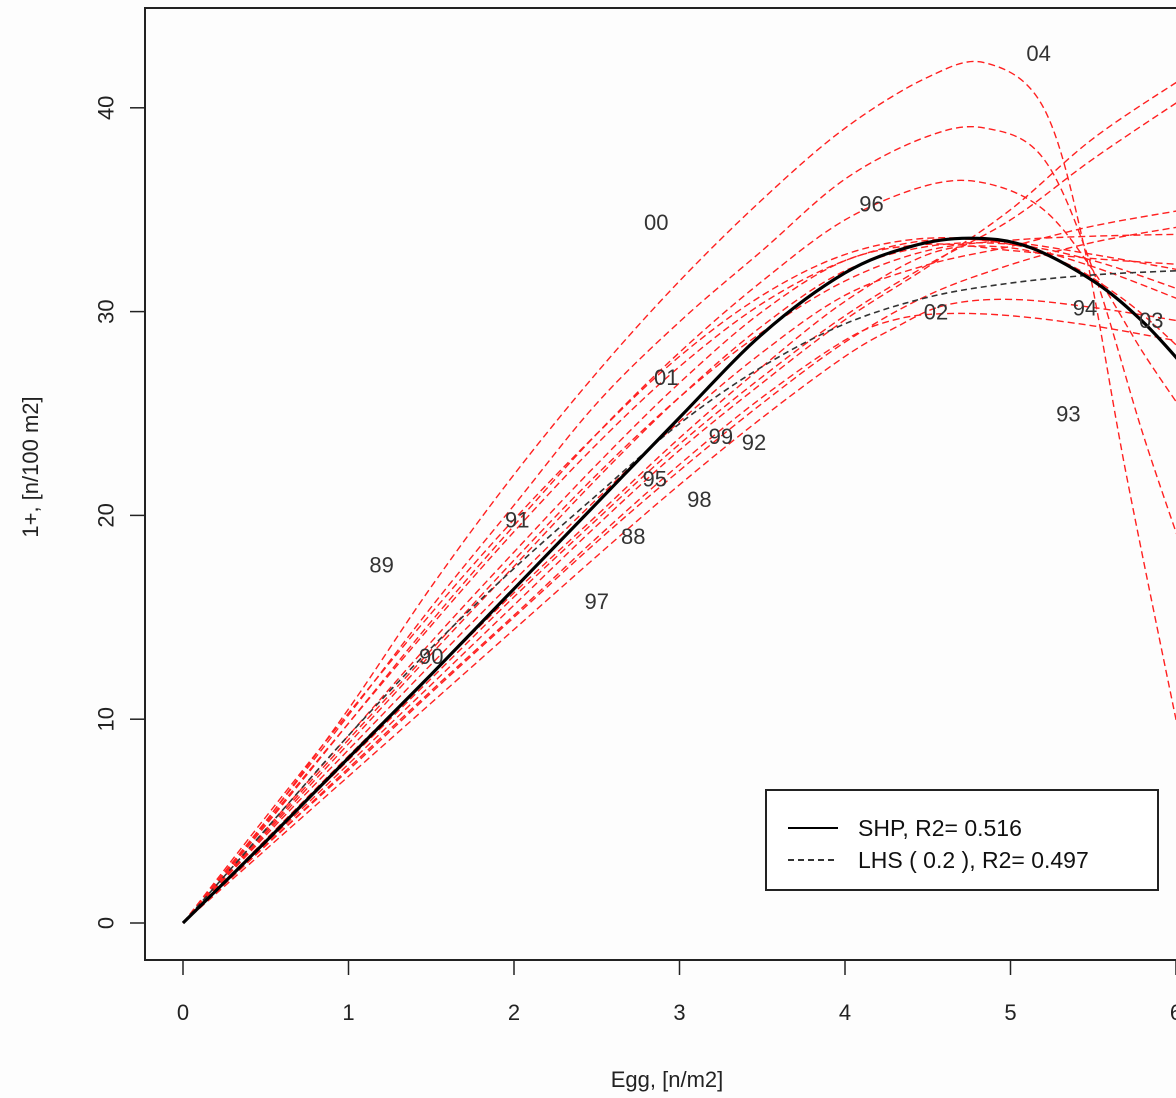 The image size is (1176, 1098). What do you see at coordinates (514, 1012) in the screenshot?
I see `x-tick-label: 2` at bounding box center [514, 1012].